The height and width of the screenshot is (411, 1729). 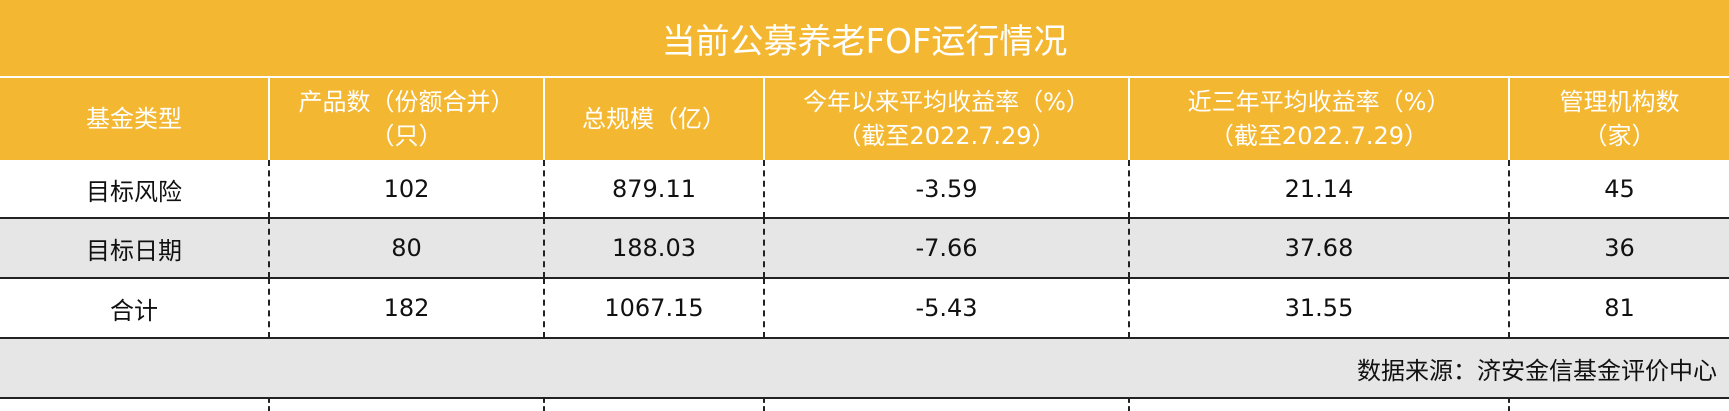 I want to click on header-cell: 基金类型, so click(x=135, y=119).